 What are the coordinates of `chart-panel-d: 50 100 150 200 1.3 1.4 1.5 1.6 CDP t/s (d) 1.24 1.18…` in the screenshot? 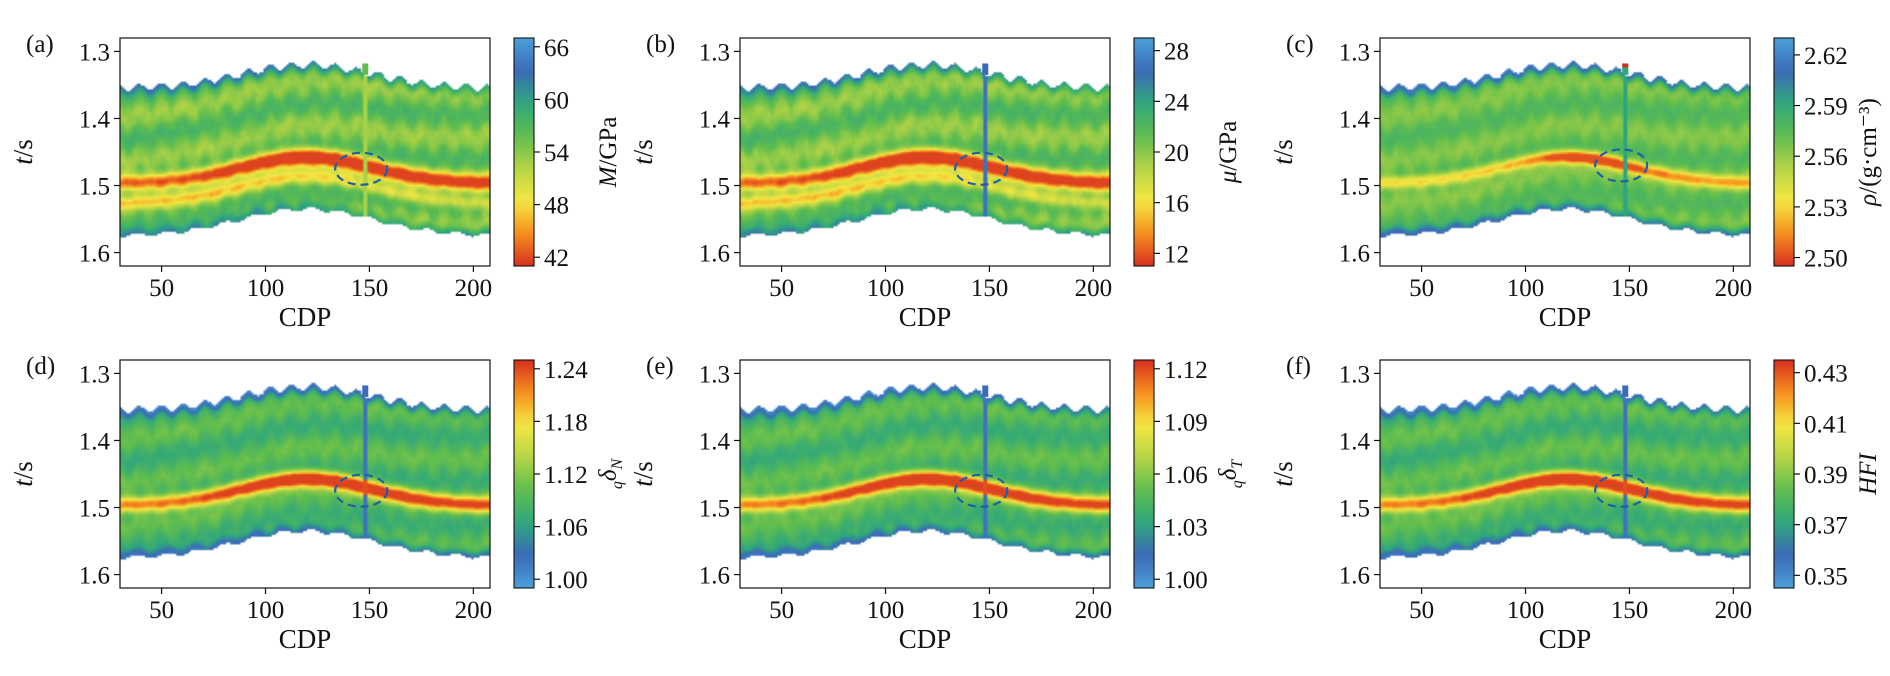 It's located at (317, 503).